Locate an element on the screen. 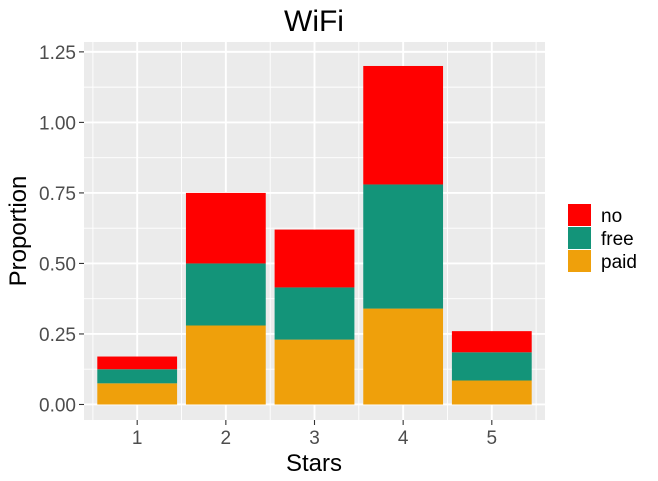  y-tick-label: 1.00 is located at coordinates (57, 123).